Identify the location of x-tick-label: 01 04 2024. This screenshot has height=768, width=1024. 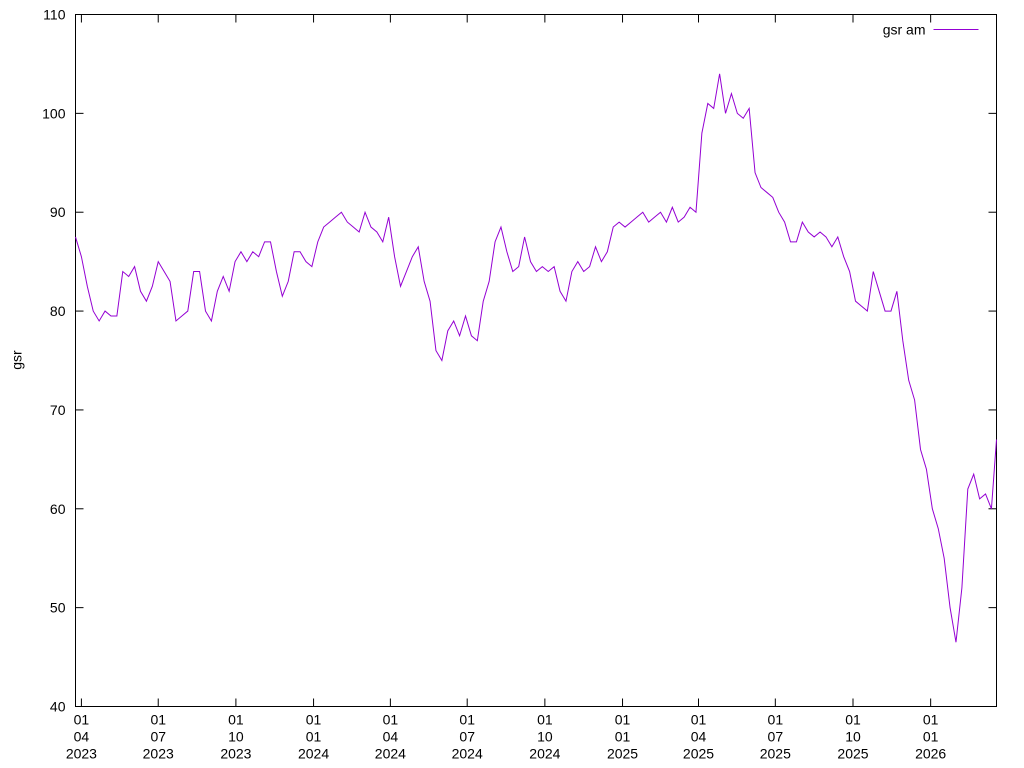
(390, 737).